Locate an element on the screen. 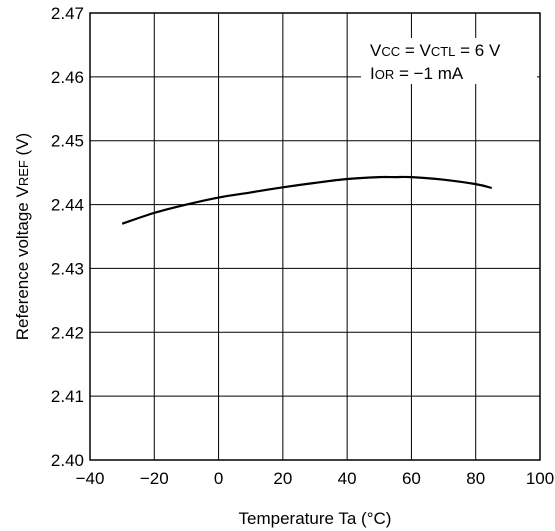 The width and height of the screenshot is (555, 531). annotation-line-2: IOR = −1 mA is located at coordinates (417, 73).